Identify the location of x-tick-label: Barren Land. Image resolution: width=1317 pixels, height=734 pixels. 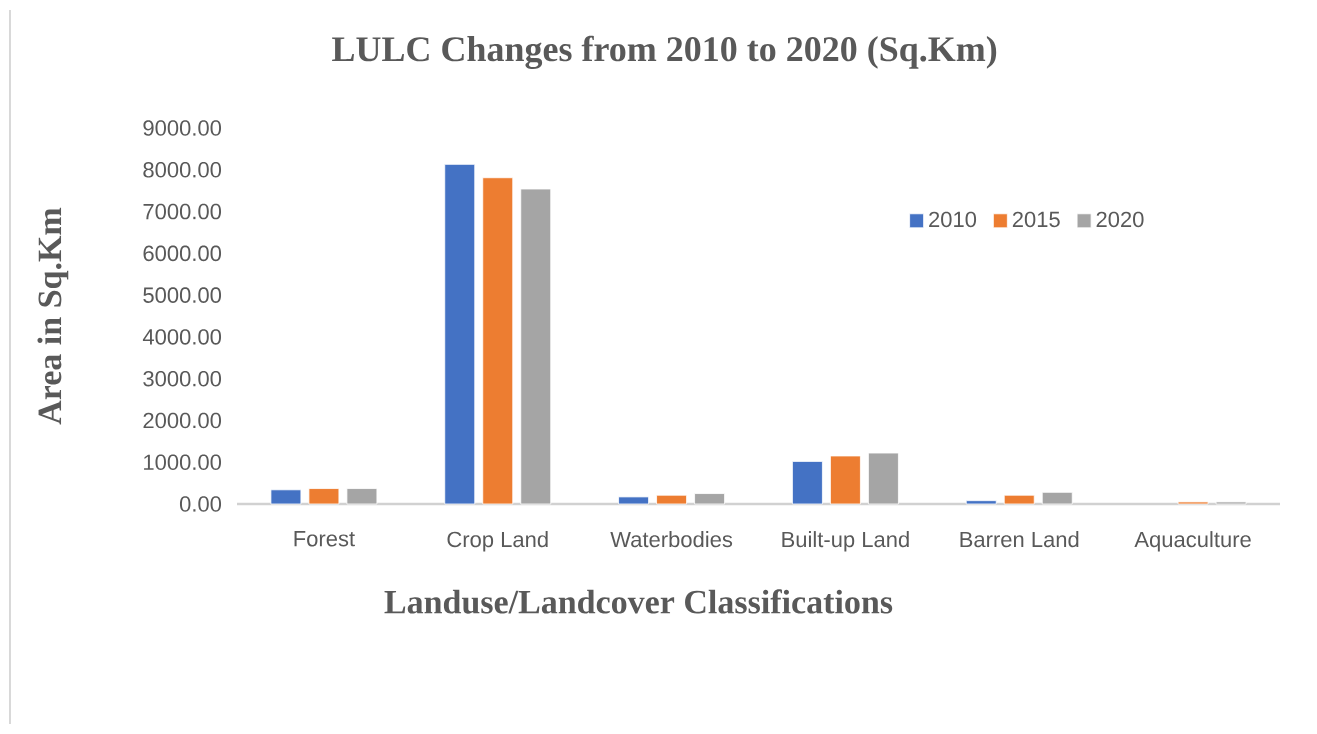
(1019, 539).